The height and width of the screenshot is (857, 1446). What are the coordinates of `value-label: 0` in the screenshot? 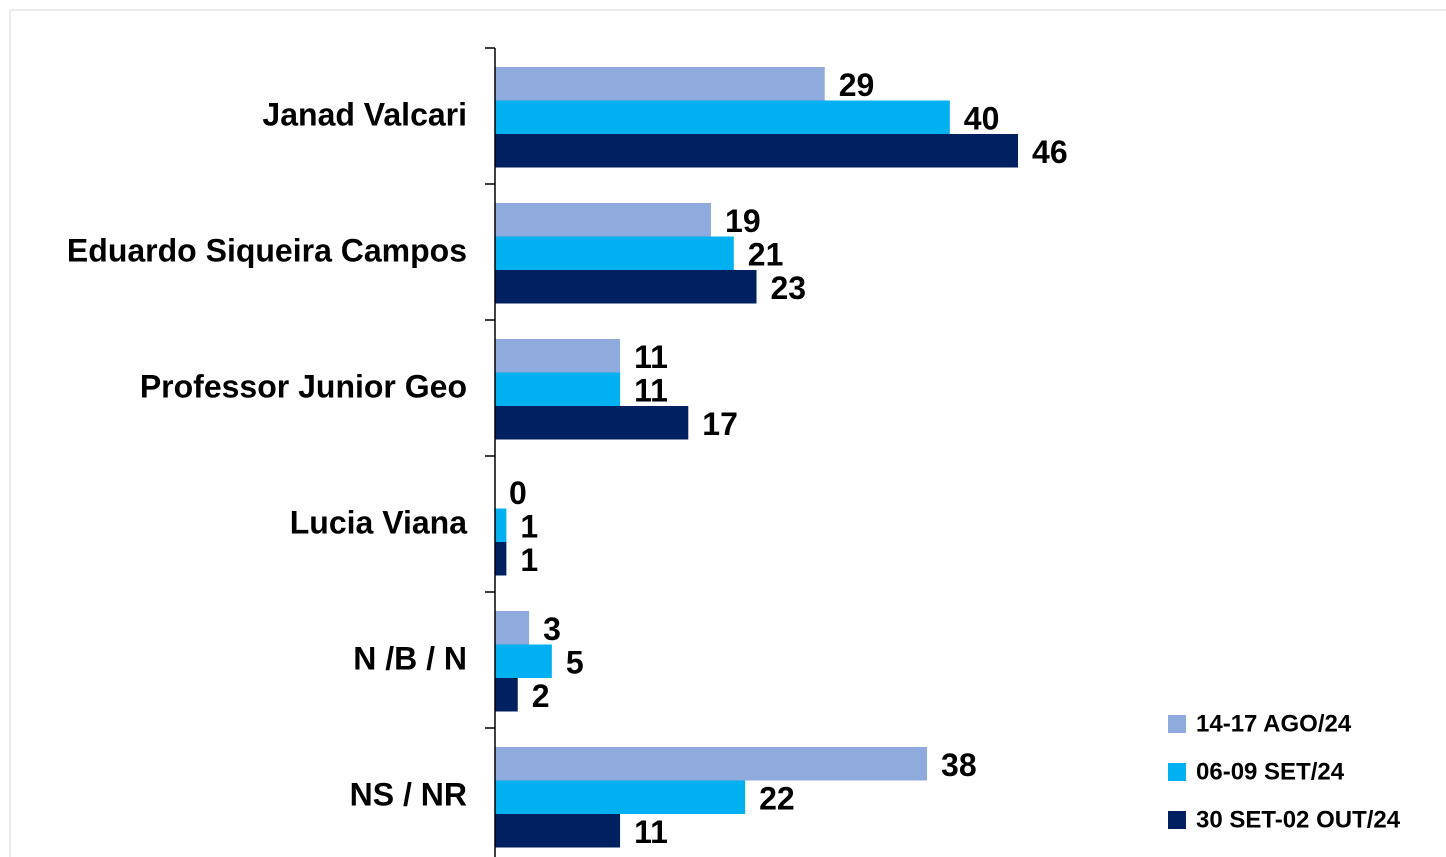 It's located at (518, 493).